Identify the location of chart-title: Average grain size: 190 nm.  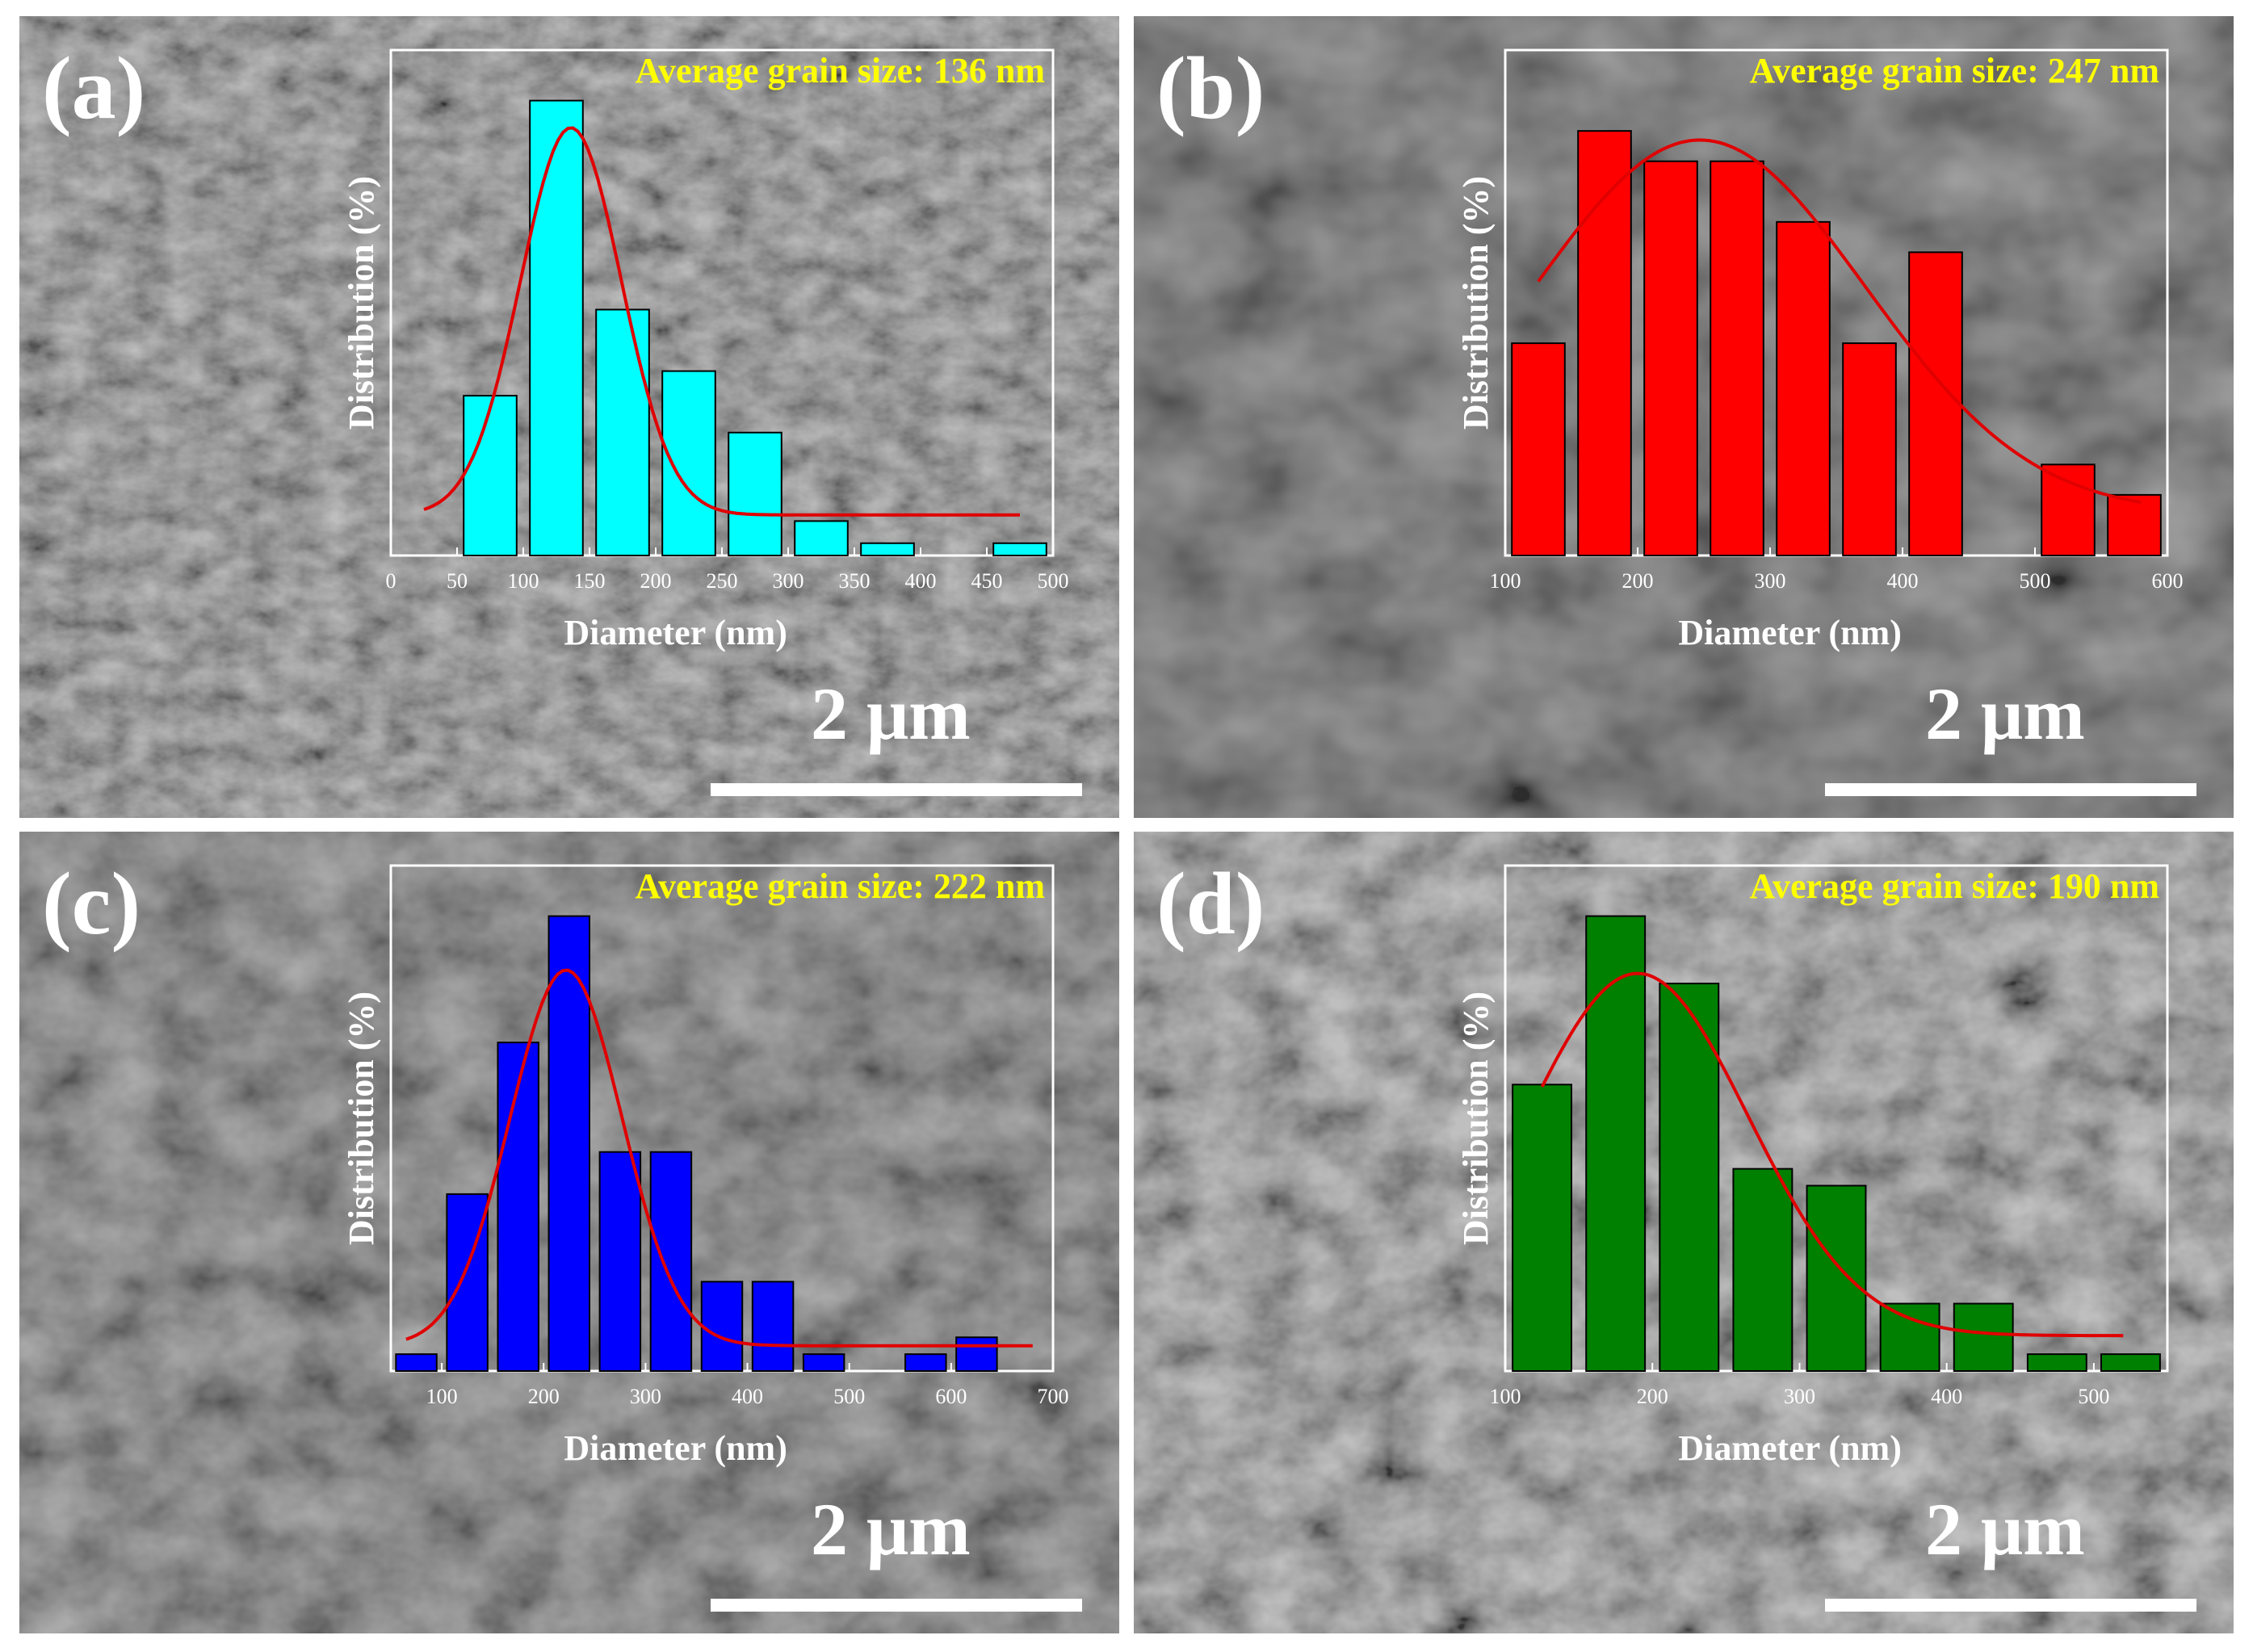
(1954, 886).